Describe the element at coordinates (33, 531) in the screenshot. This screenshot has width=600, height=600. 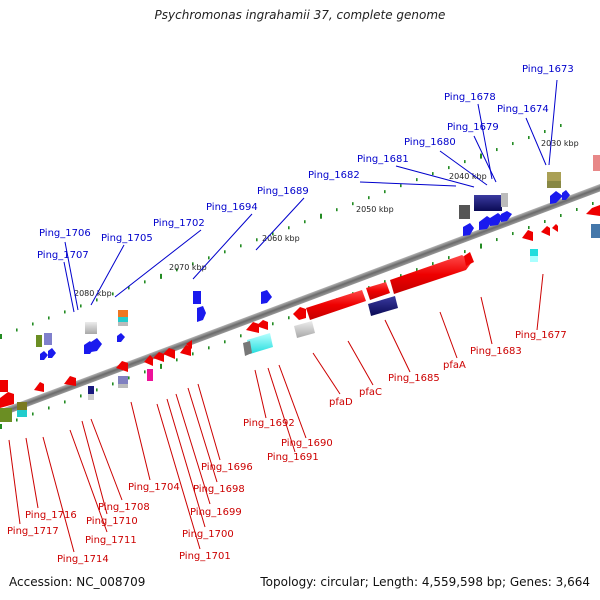
I see `gene-label: Ping_1717` at that location.